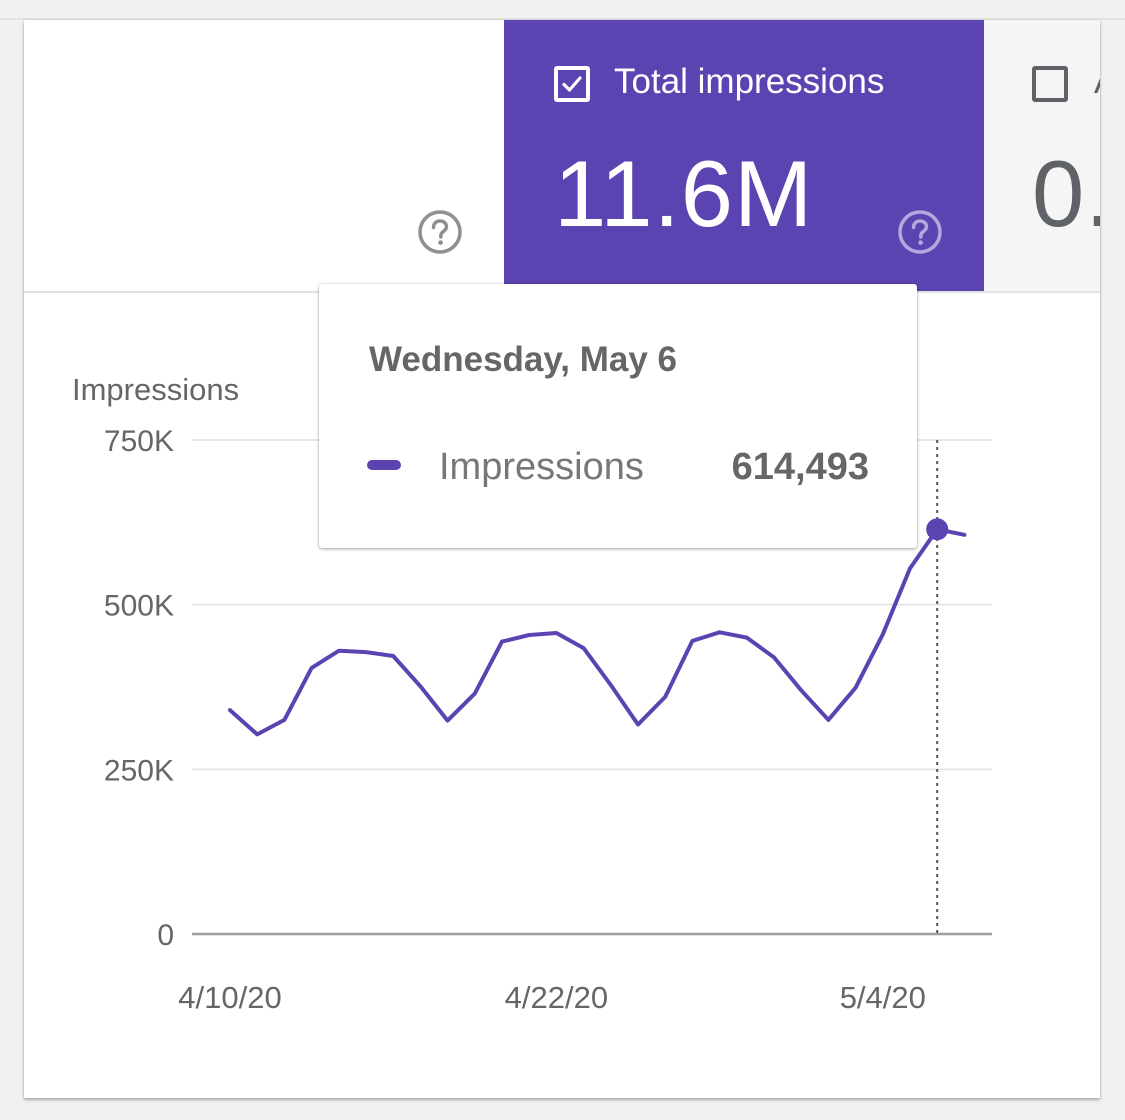 The image size is (1125, 1120). Describe the element at coordinates (684, 193) in the screenshot. I see `metric-value: 11.6M` at that location.